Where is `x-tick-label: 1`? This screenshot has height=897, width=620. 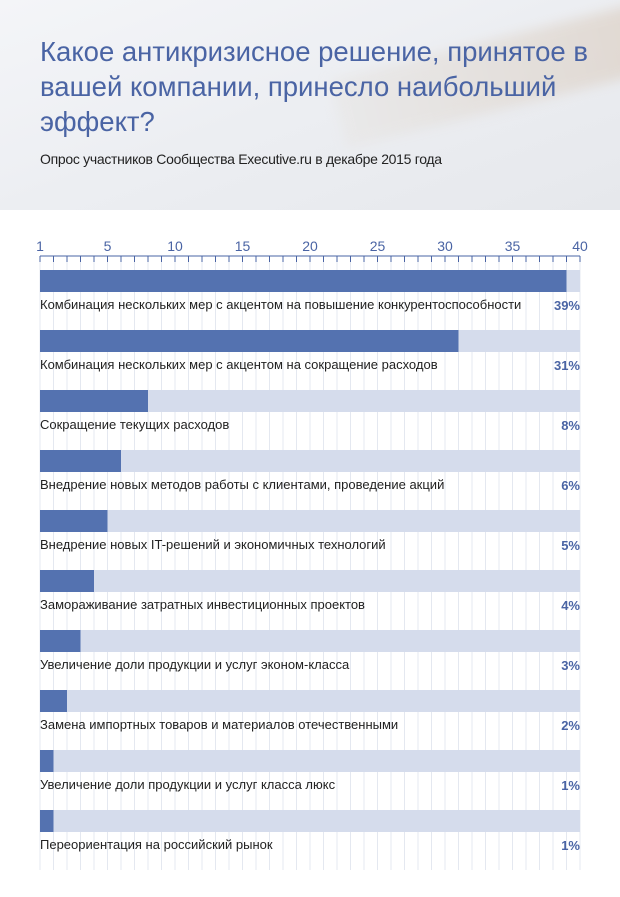 x-tick-label: 1 is located at coordinates (40, 246).